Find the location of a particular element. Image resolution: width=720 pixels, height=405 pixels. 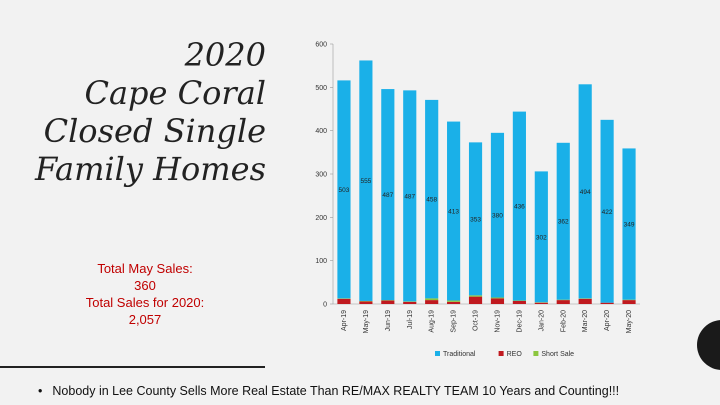

y-tick-label: 200 is located at coordinates (321, 218).